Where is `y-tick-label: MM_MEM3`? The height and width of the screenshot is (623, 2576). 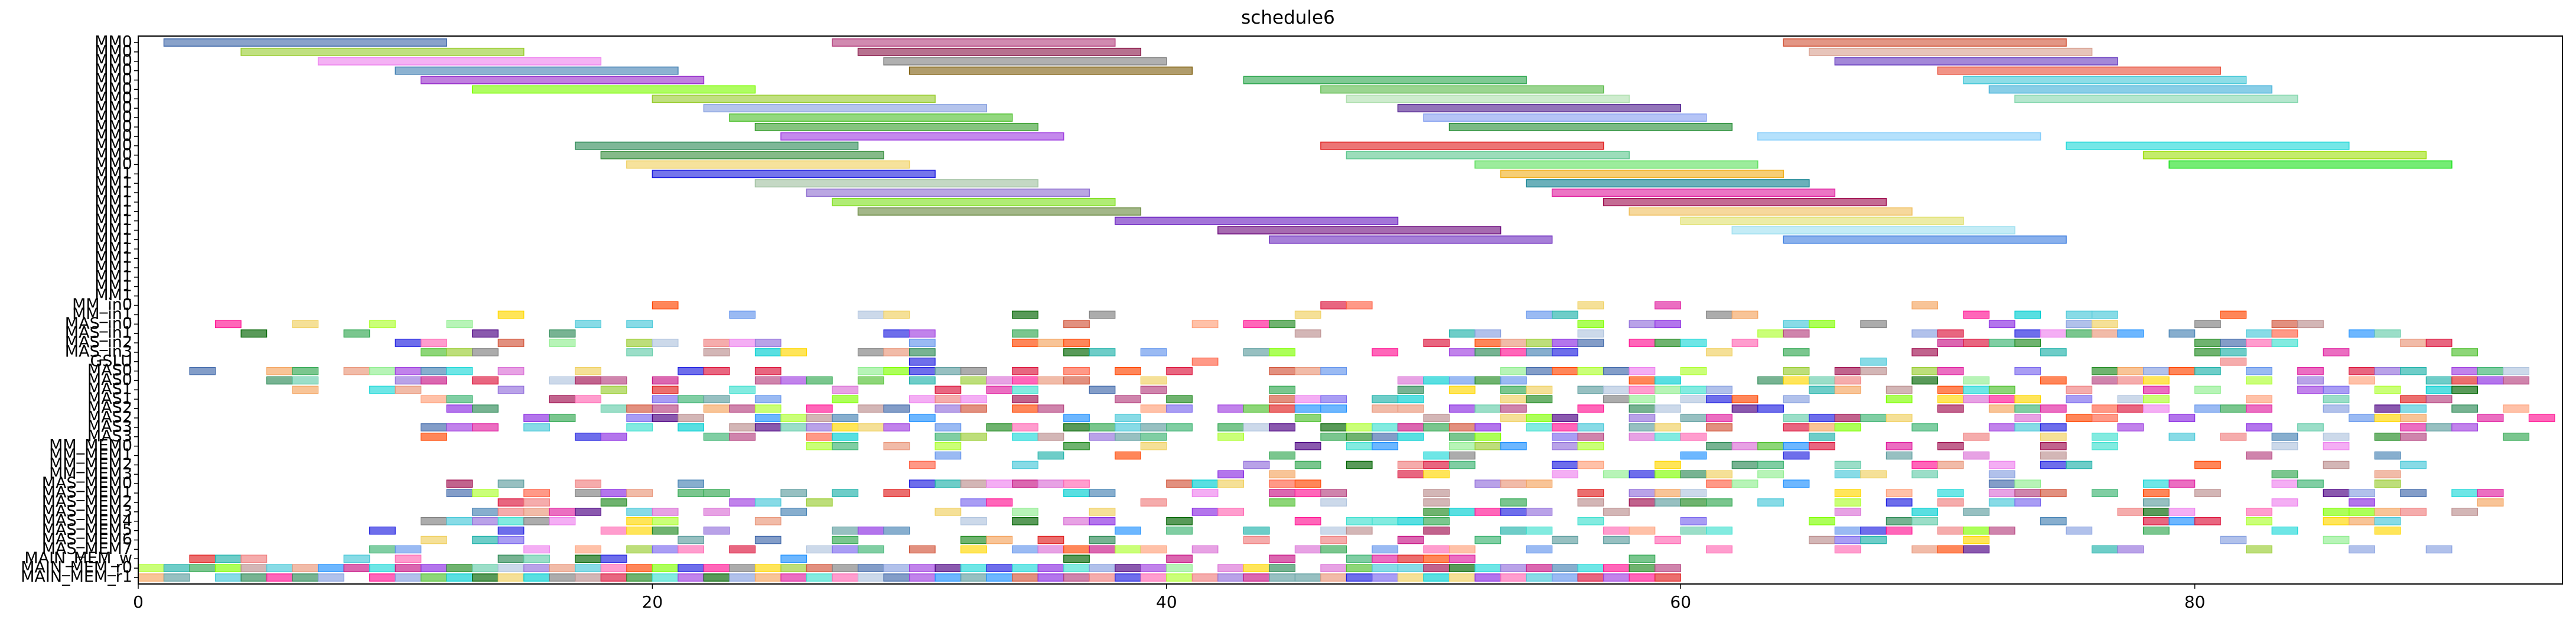
y-tick-label: MM_MEM3 is located at coordinates (90, 474).